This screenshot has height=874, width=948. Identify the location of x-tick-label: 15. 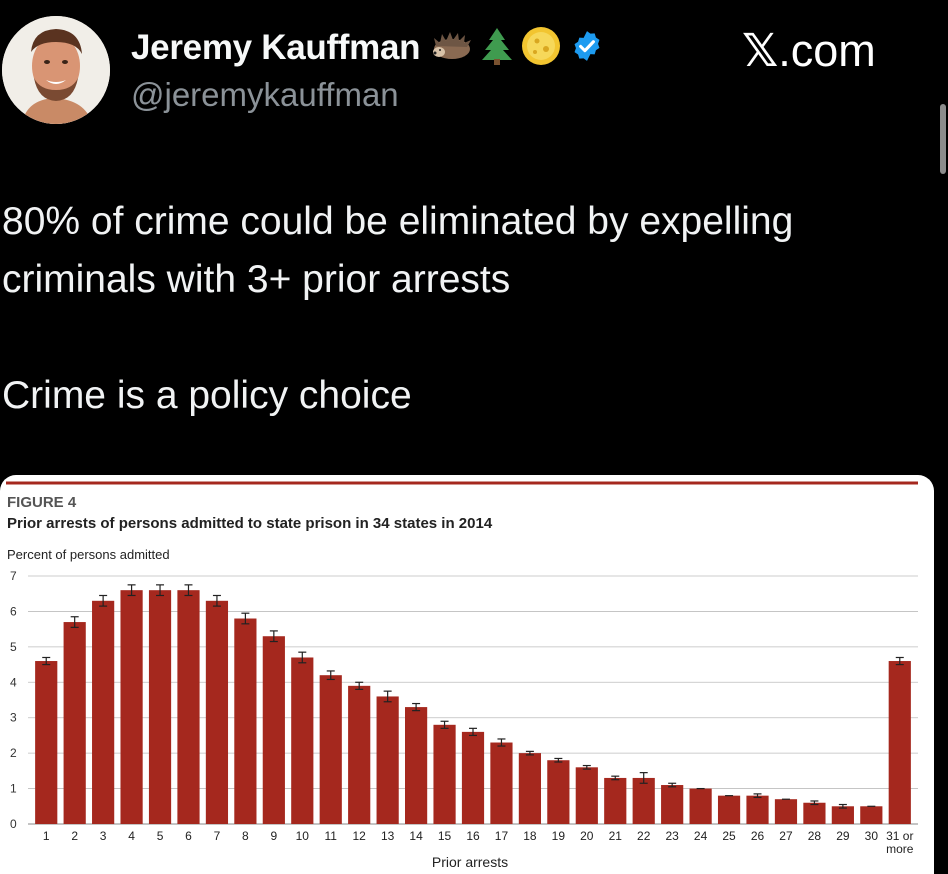
(445, 836).